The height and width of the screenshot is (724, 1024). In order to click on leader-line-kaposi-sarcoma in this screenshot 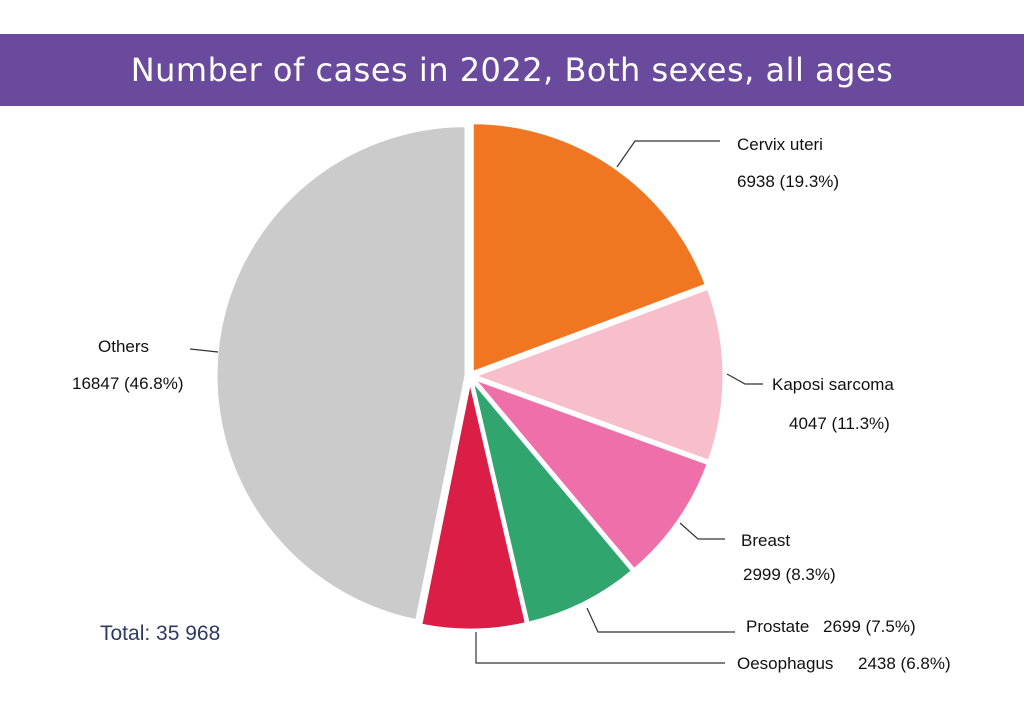, I will do `click(744, 379)`.